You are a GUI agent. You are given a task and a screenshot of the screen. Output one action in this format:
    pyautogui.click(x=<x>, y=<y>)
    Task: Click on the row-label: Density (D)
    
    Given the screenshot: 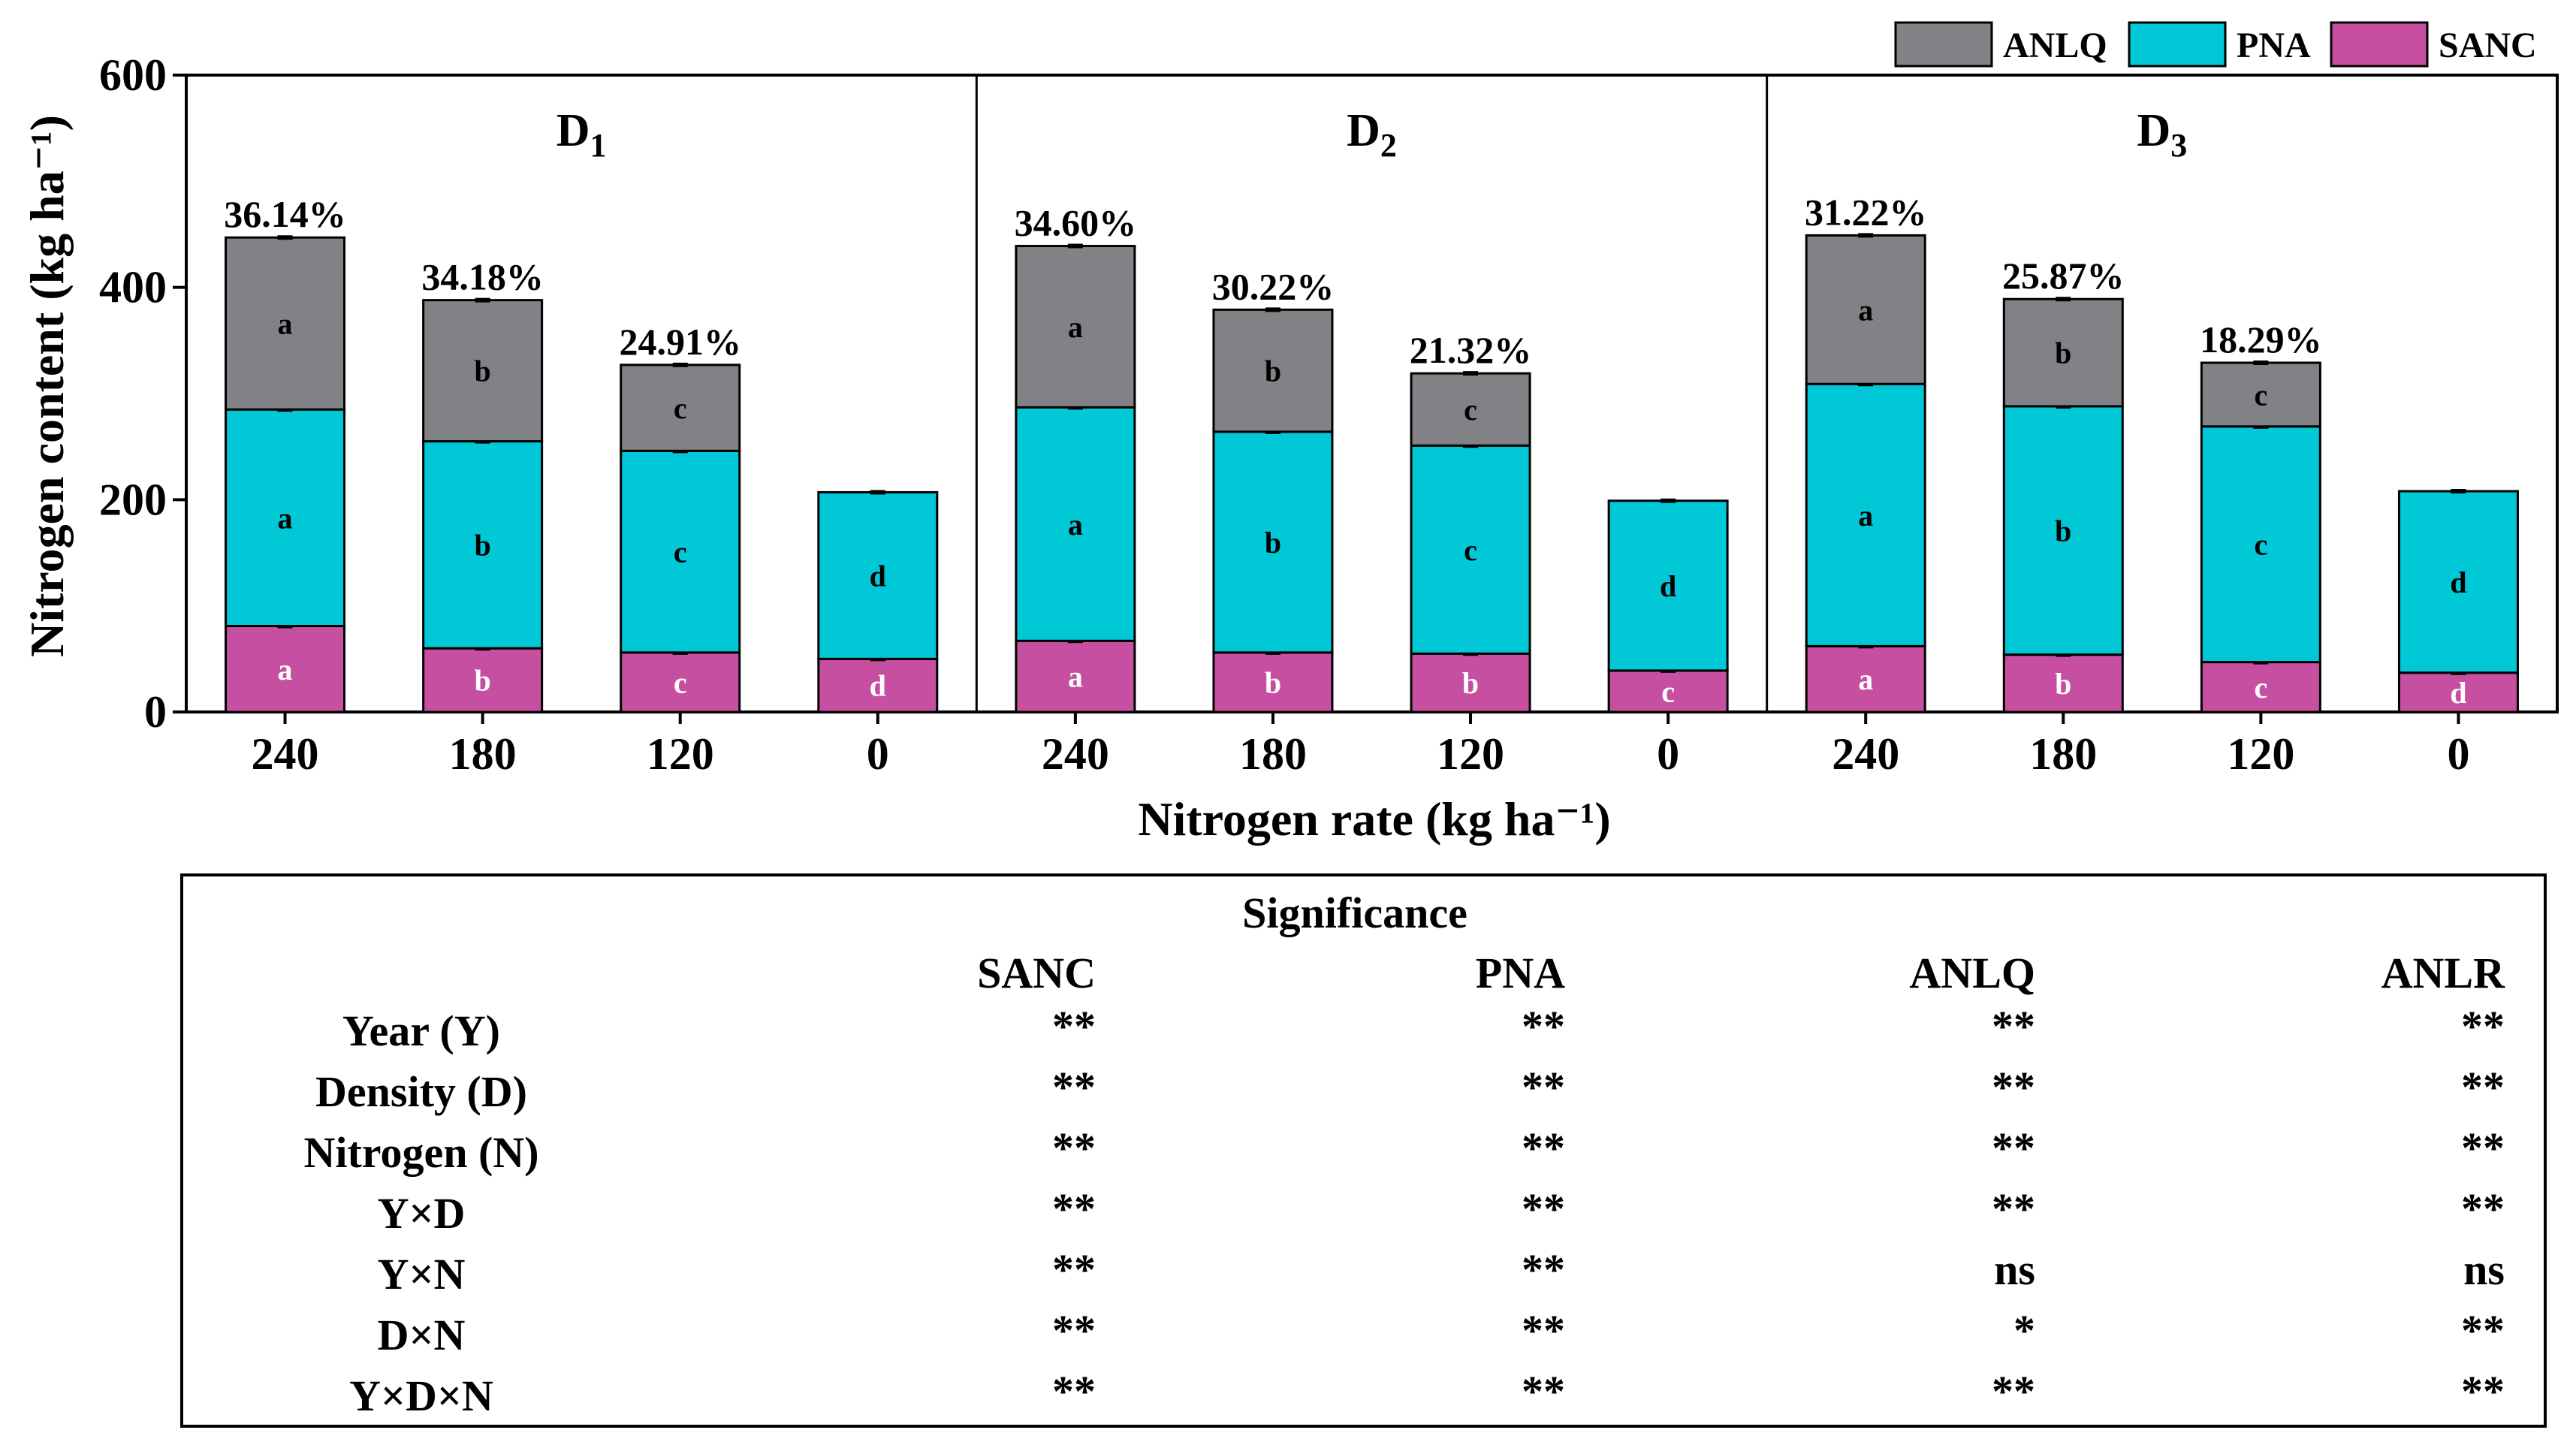 What is the action you would take?
    pyautogui.click(x=421, y=1091)
    